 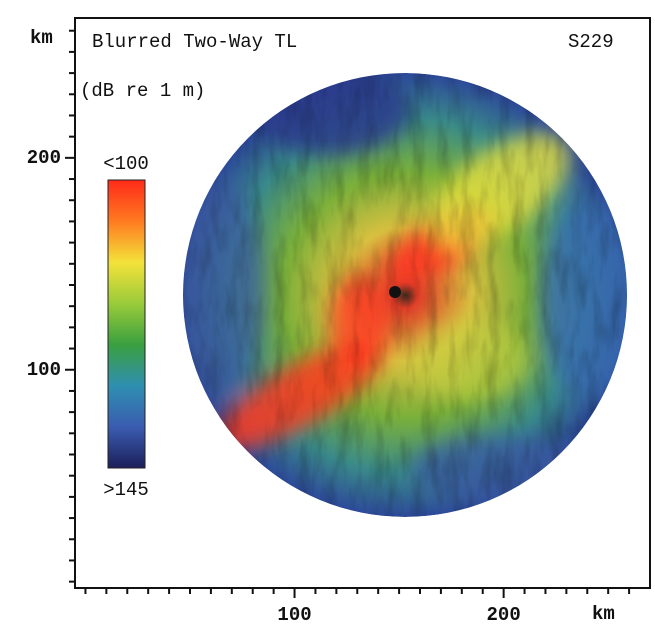 What do you see at coordinates (504, 614) in the screenshot?
I see `x-tick-label: 200` at bounding box center [504, 614].